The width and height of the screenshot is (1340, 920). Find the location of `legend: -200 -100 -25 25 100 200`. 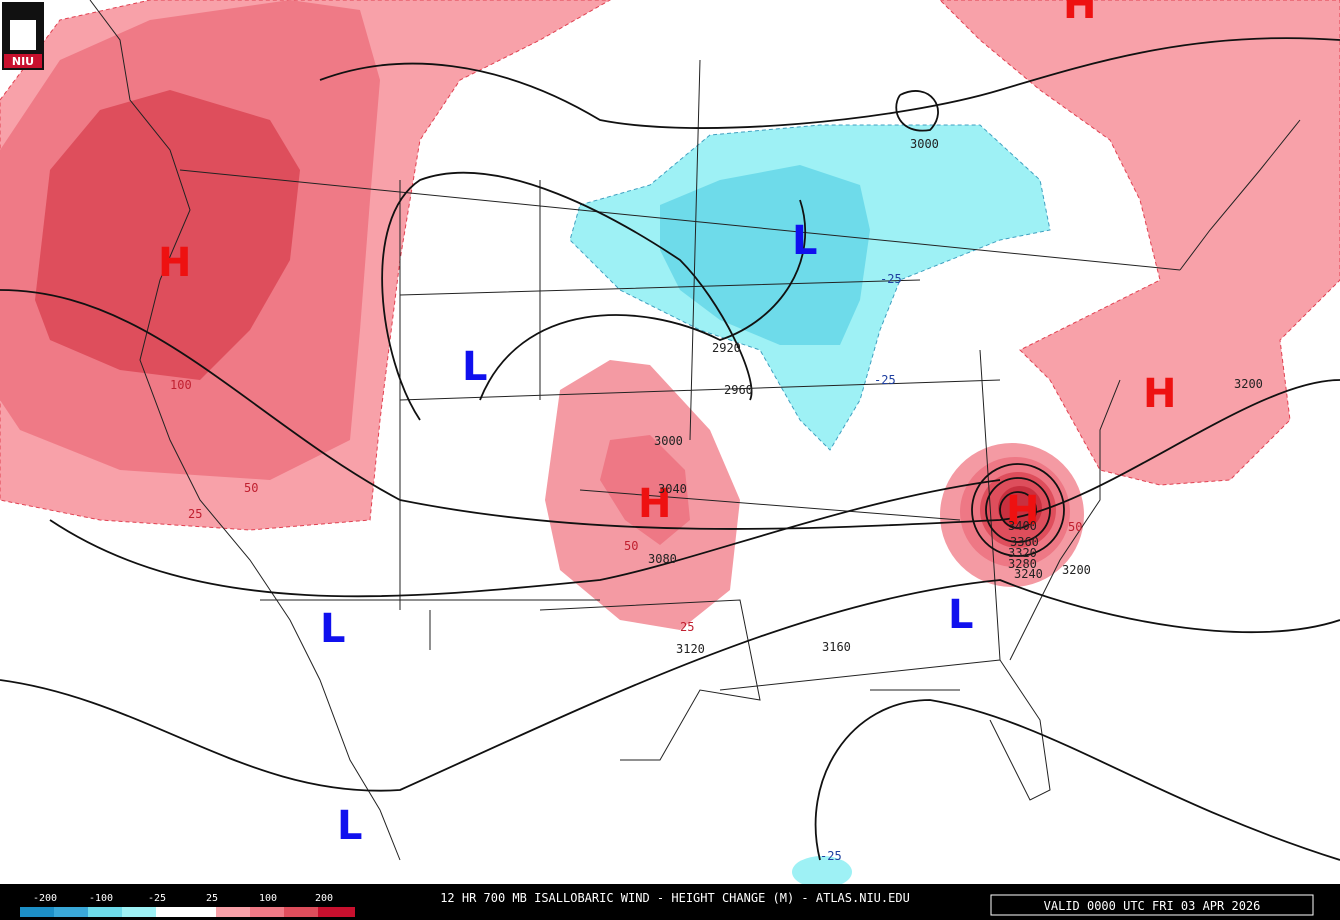

legend: -200 -100 -25 25 100 200 is located at coordinates (187, 905).